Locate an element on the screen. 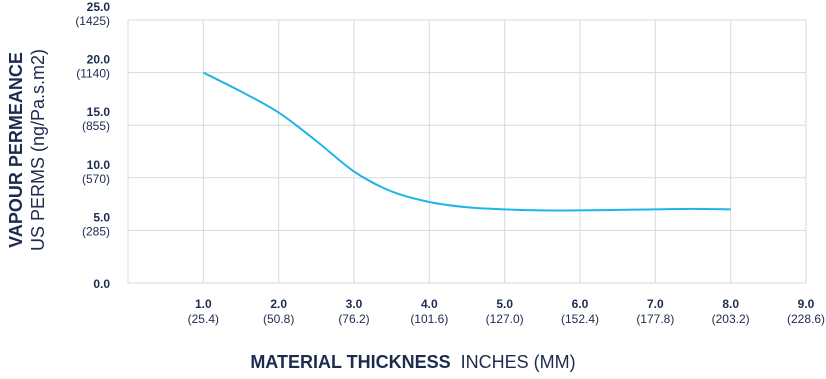 This screenshot has height=379, width=826. x-tick-label: 5.0 is located at coordinates (504, 304).